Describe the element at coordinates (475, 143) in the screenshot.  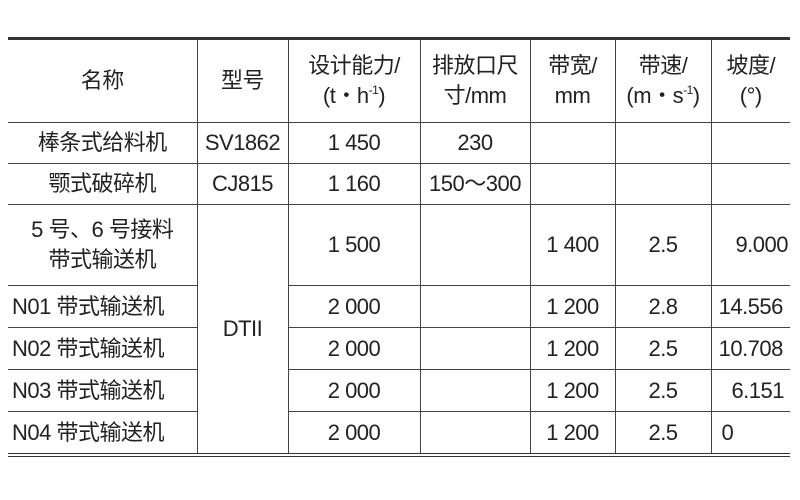
I see `cell-outlet: 230` at that location.